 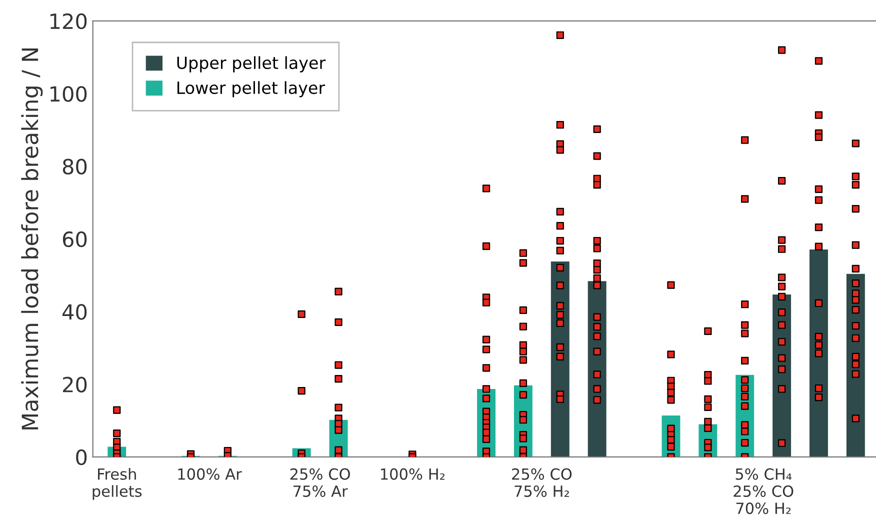 I want to click on x-tick-label: 25% CO 75% H₂, so click(x=542, y=482).